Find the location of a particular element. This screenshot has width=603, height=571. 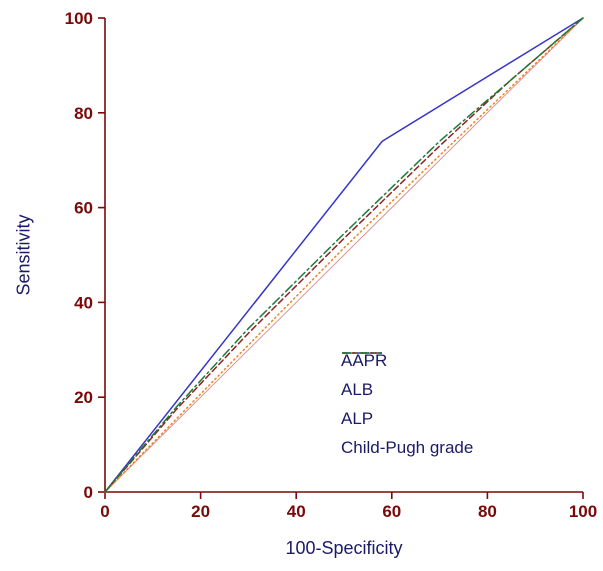

x-tick-label: 40 is located at coordinates (296, 511).